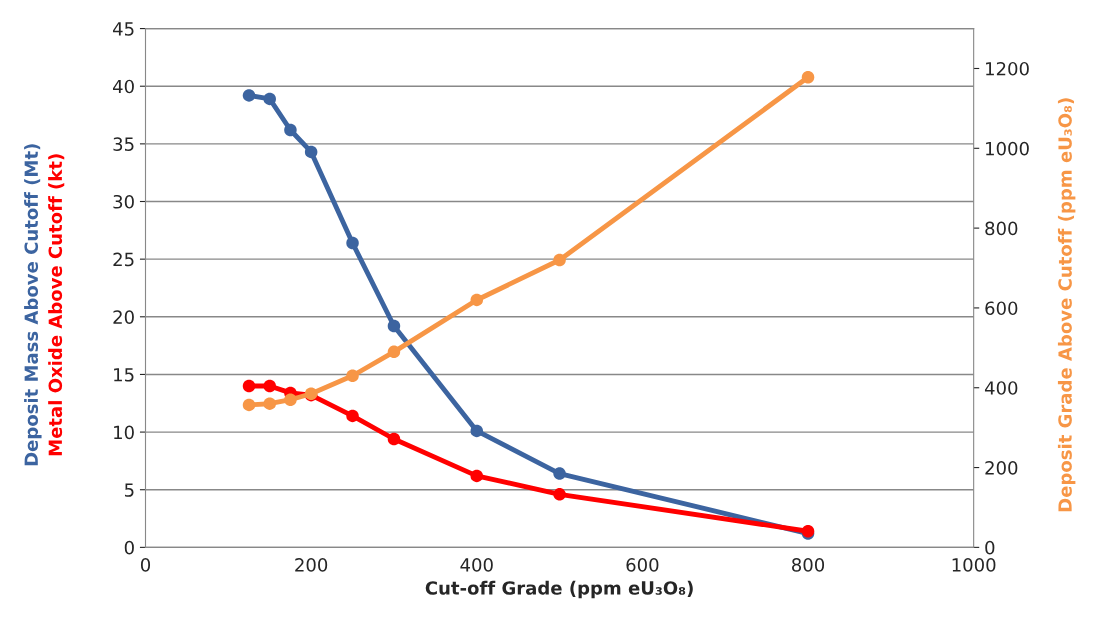  Describe the element at coordinates (1001, 308) in the screenshot. I see `y2-tick-label: 600` at that location.